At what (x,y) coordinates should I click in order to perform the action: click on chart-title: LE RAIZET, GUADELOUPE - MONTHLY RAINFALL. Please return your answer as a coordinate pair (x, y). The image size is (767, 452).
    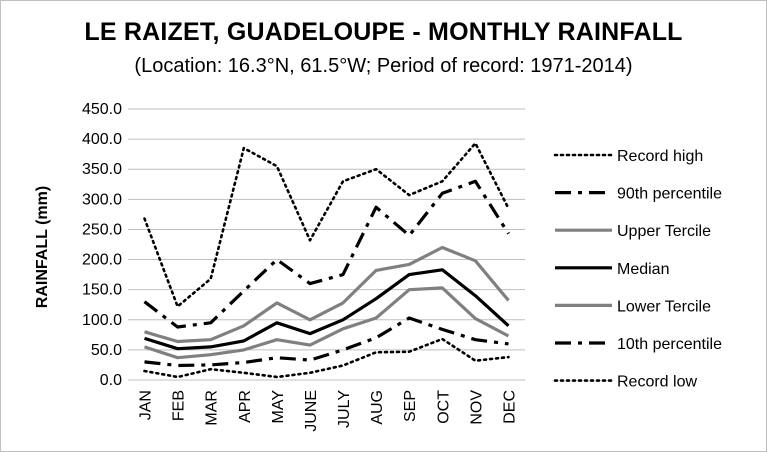
    Looking at the image, I should click on (383, 32).